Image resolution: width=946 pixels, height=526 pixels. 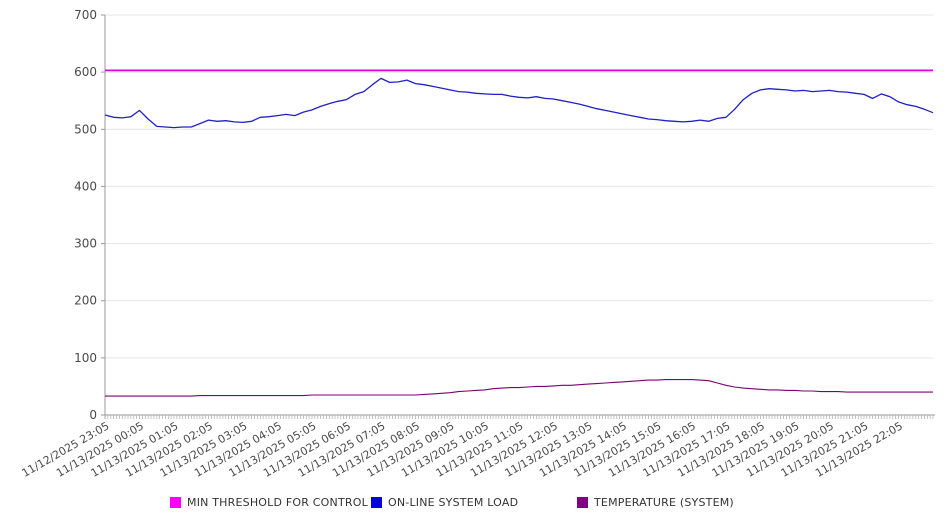 What do you see at coordinates (175, 502) in the screenshot?
I see `min-threshold-swatch-icon` at bounding box center [175, 502].